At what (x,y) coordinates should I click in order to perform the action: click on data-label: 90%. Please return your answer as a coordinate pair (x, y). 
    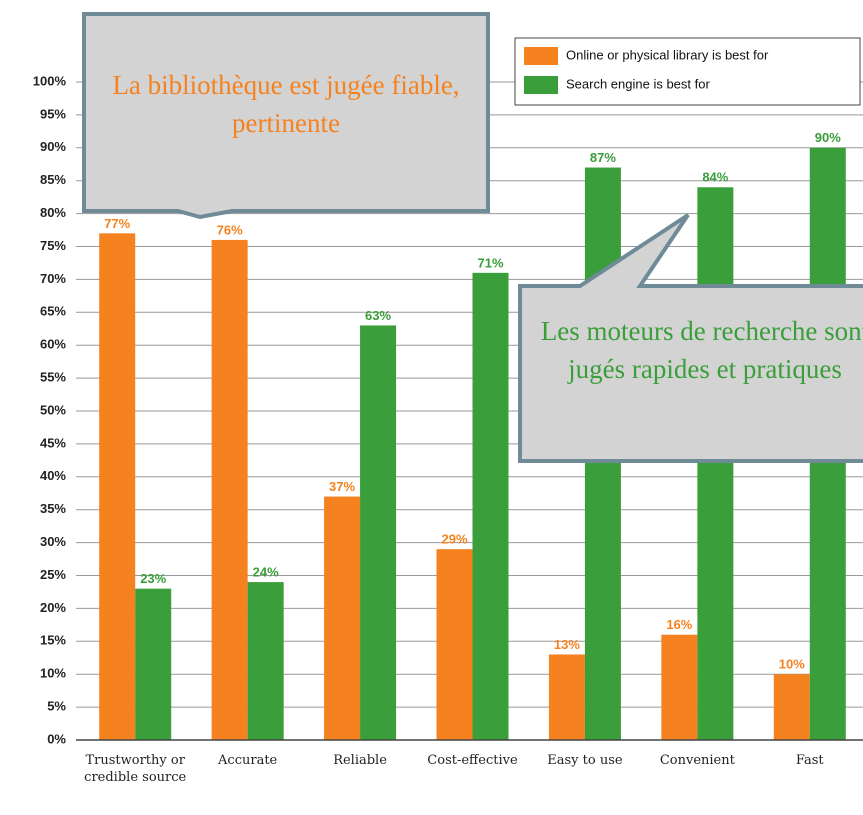
    Looking at the image, I should click on (828, 137).